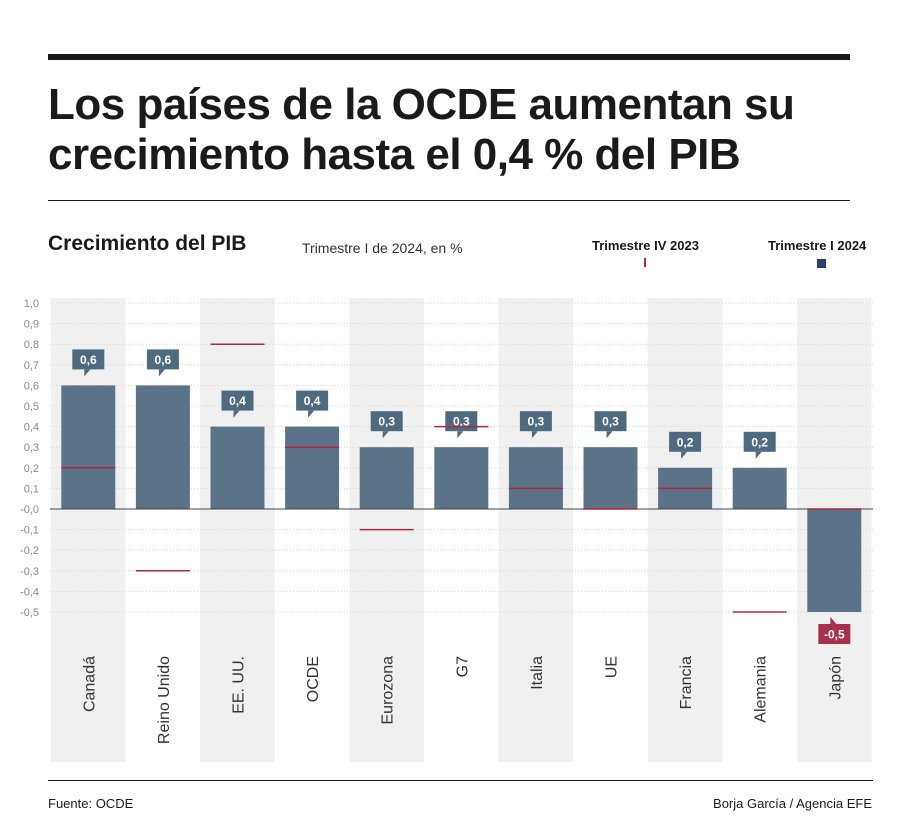 The image size is (900, 828). What do you see at coordinates (462, 666) in the screenshot?
I see `category-label: G7` at bounding box center [462, 666].